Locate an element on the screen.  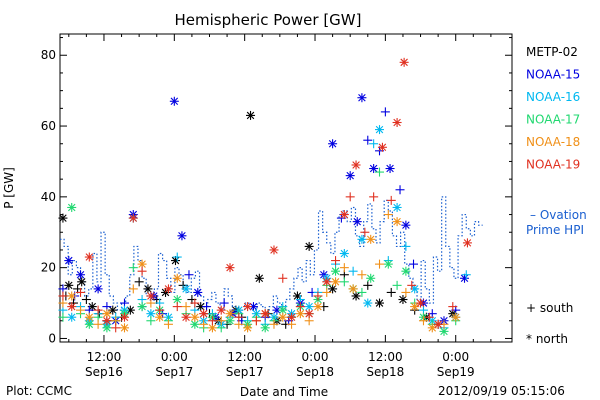
legend-item: NOAA-15 is located at coordinates (553, 75).